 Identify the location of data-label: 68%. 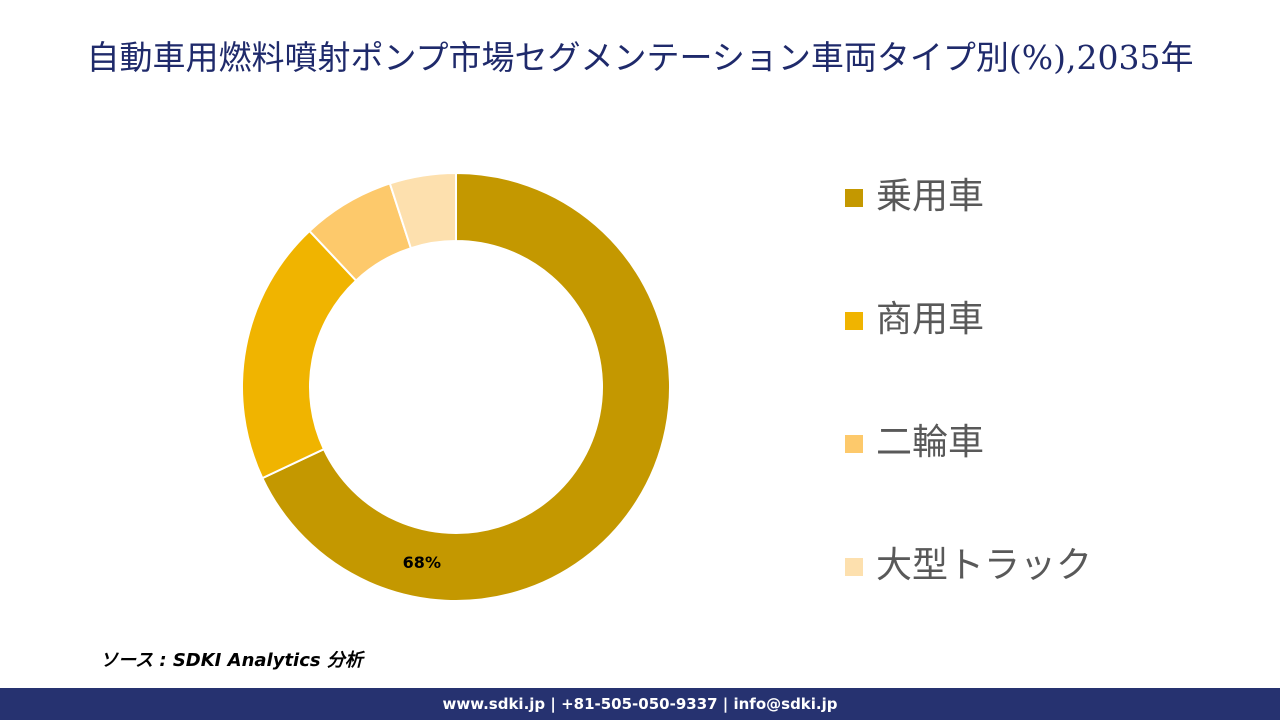
(422, 562).